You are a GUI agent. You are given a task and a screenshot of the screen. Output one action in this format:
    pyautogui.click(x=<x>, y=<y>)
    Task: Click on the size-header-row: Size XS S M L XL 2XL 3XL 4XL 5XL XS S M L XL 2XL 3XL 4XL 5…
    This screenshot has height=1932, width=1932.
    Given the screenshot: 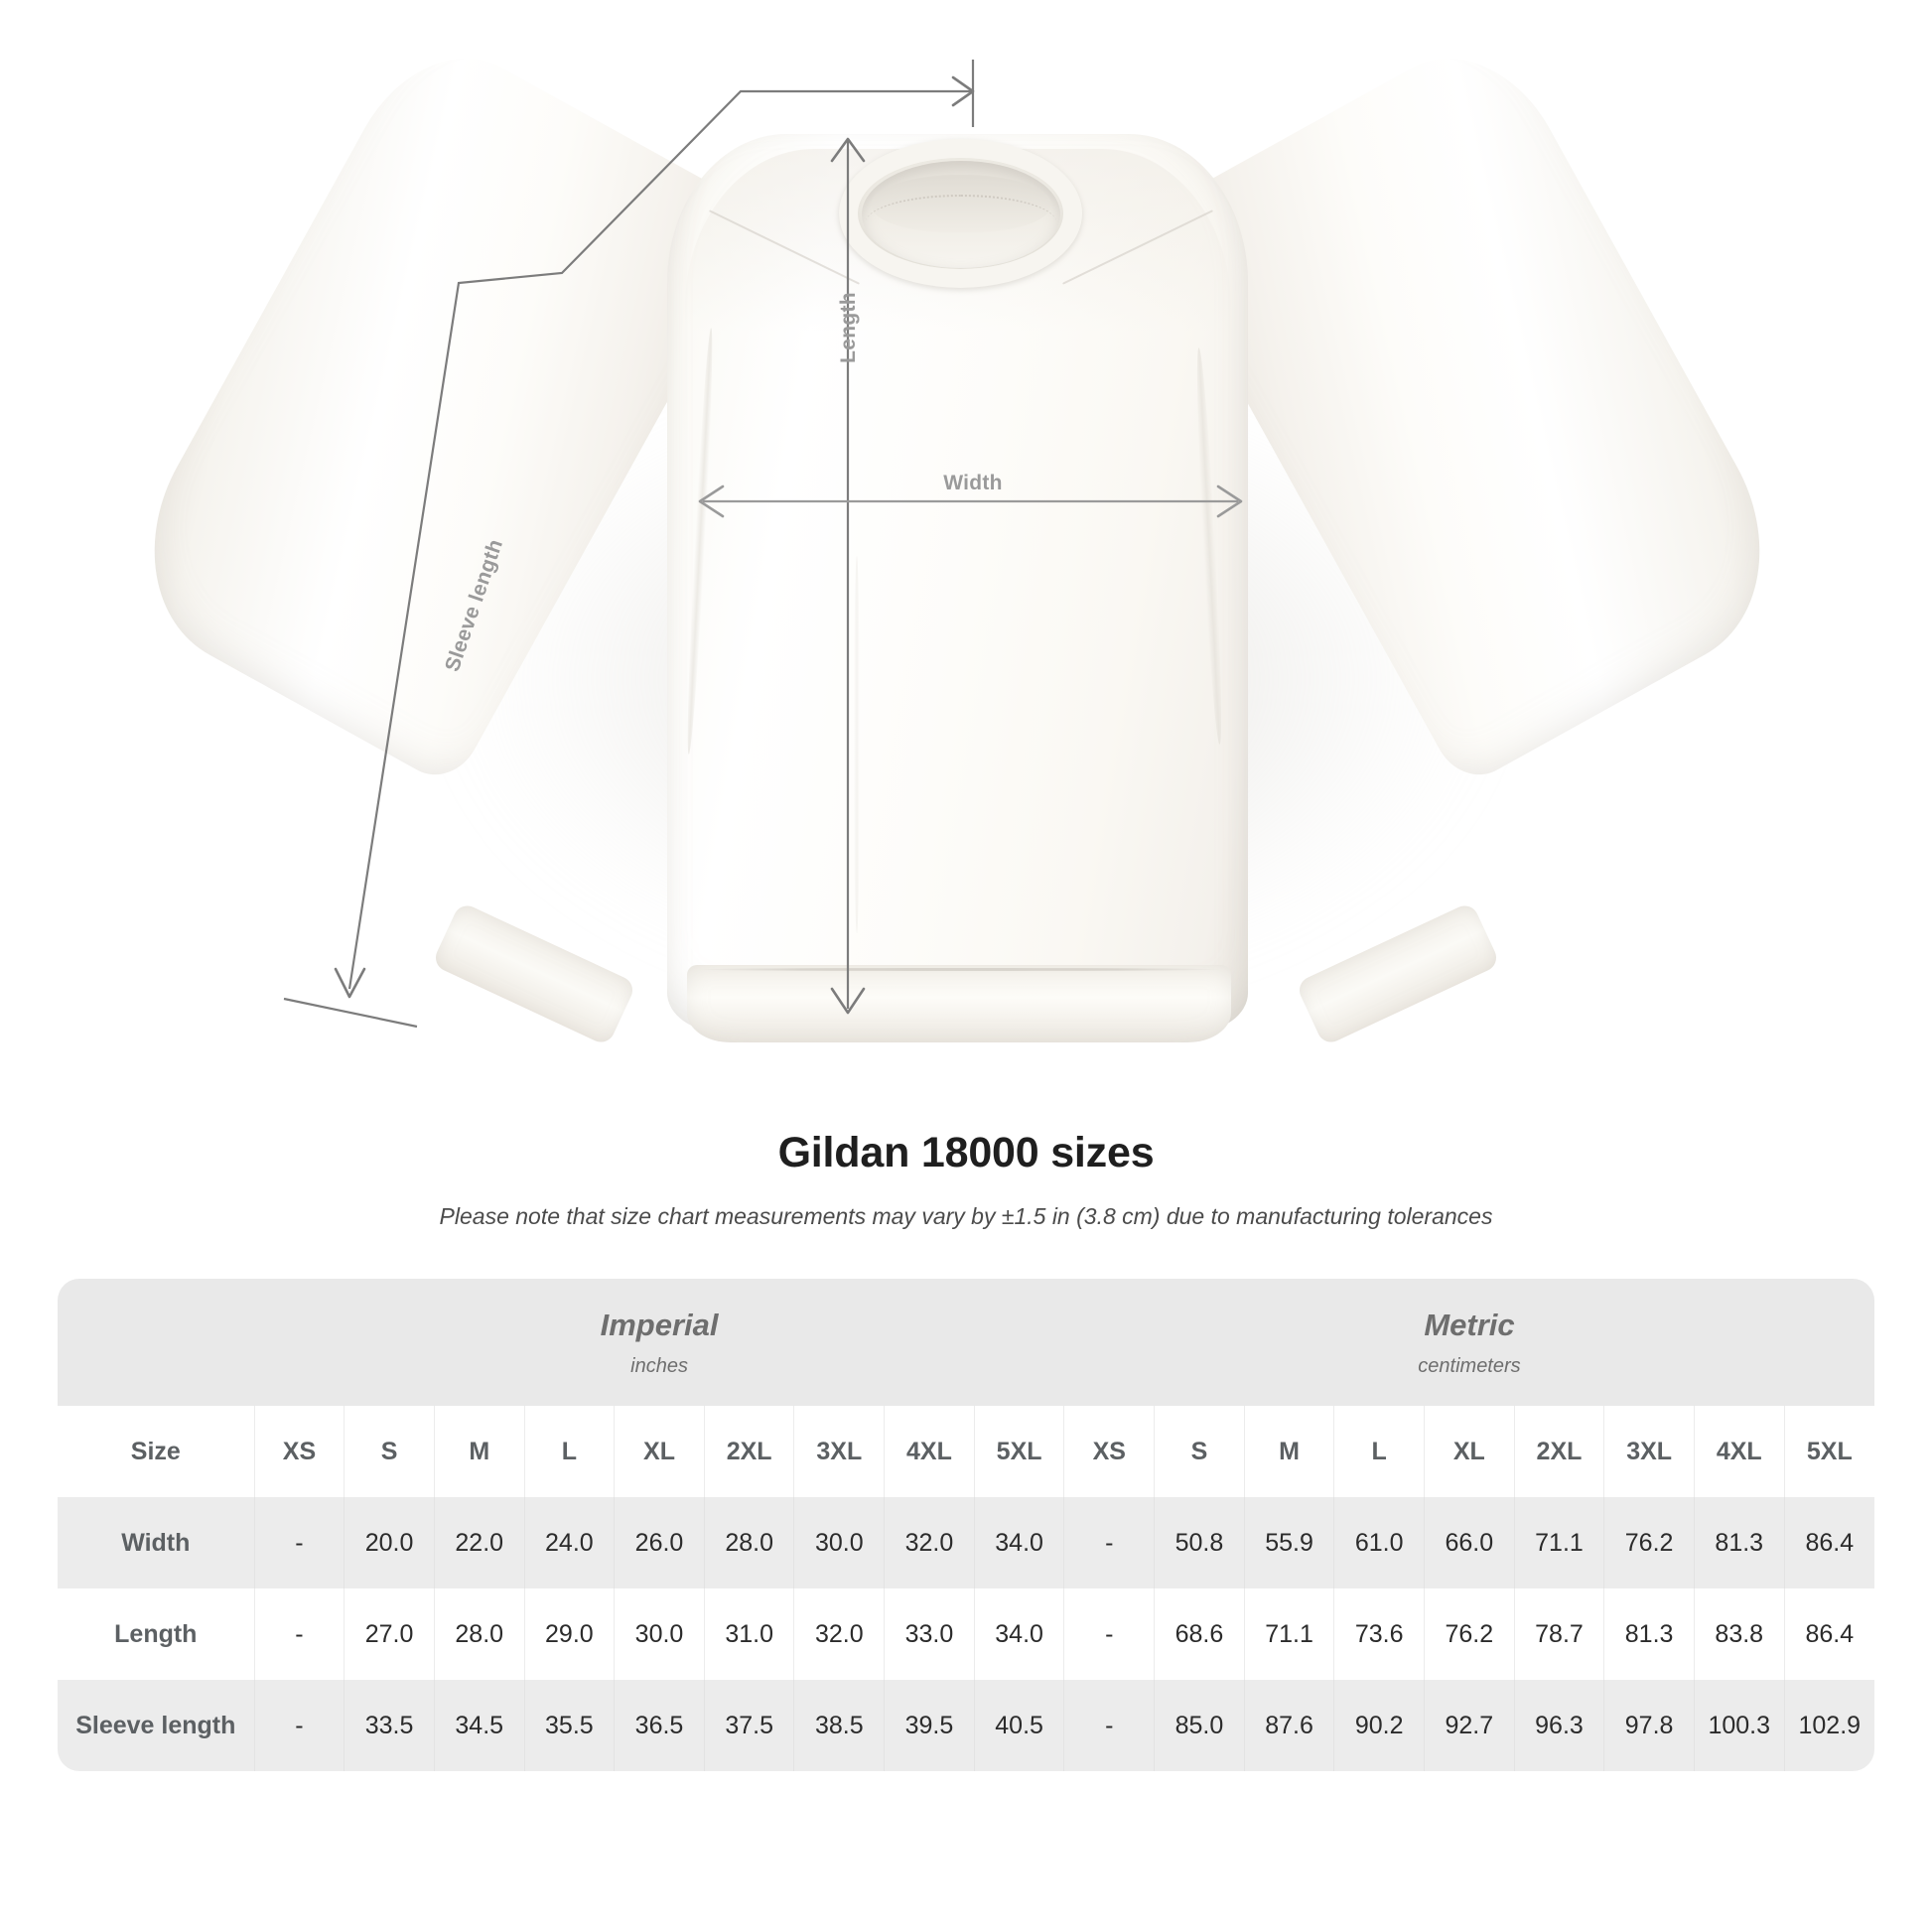 What is the action you would take?
    pyautogui.click(x=966, y=1451)
    